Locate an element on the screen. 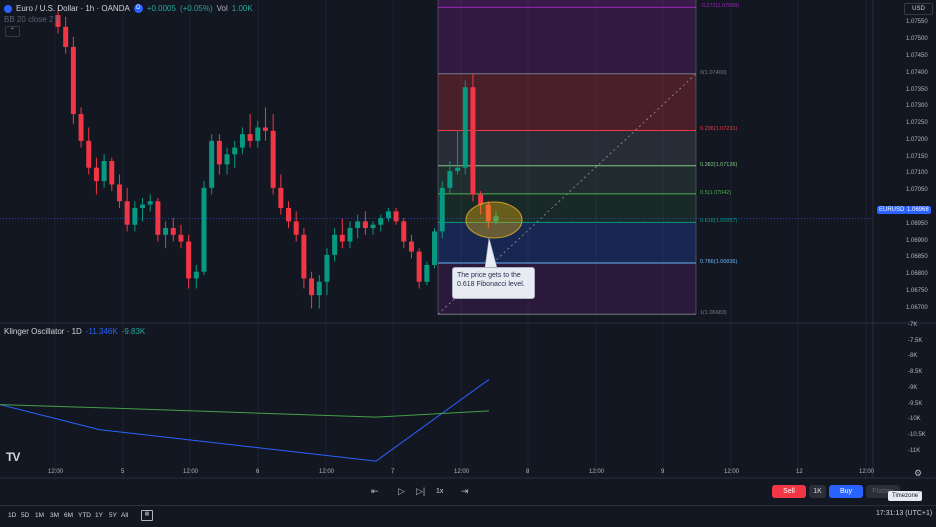 This screenshot has width=936, height=527. price-axis-label: 1.07550 is located at coordinates (917, 22).